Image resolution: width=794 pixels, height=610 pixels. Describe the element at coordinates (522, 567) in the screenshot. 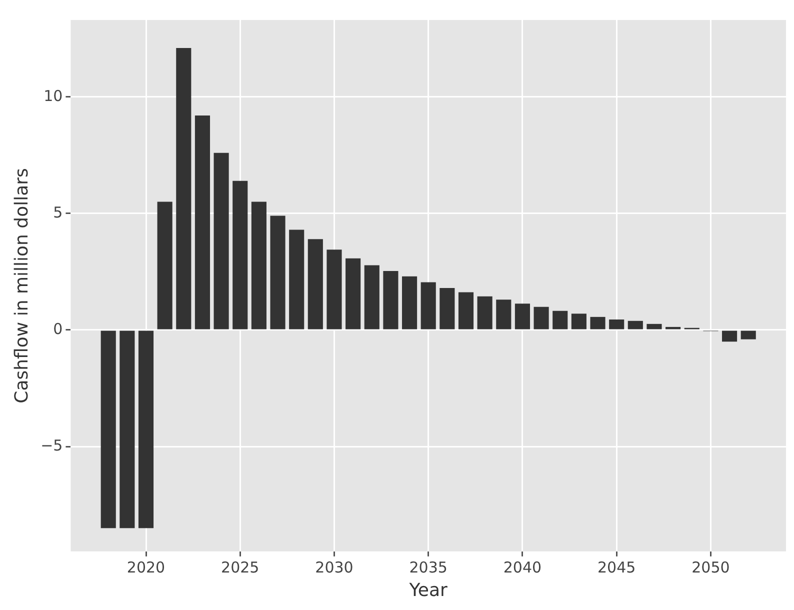

I see `x-tick-label: 2040` at that location.